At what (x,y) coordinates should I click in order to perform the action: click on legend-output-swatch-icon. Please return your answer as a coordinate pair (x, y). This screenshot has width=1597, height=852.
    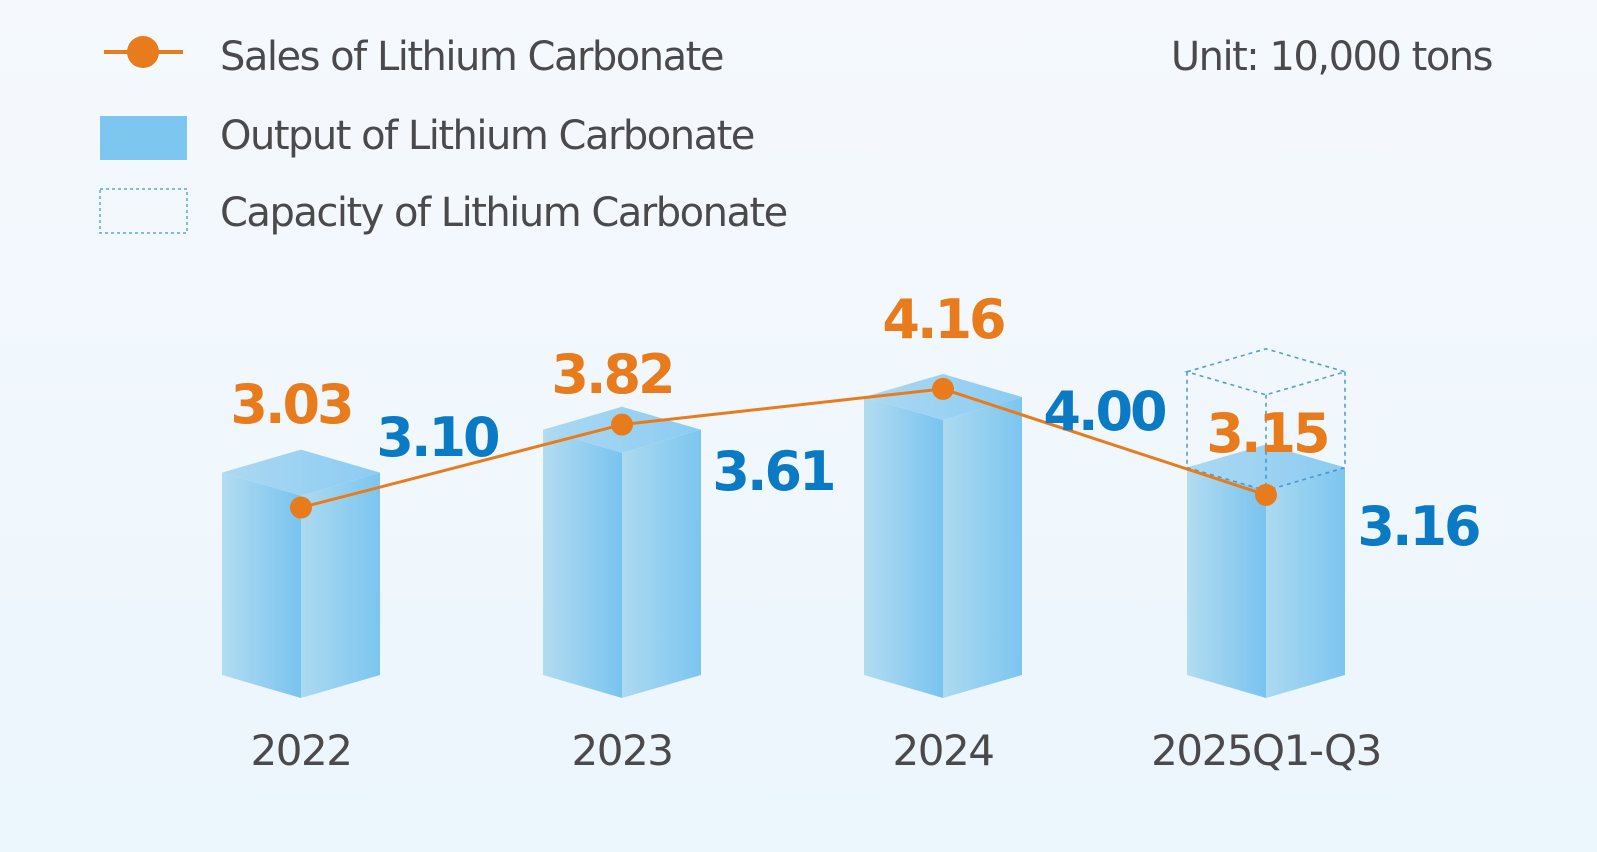
    Looking at the image, I should click on (143, 138).